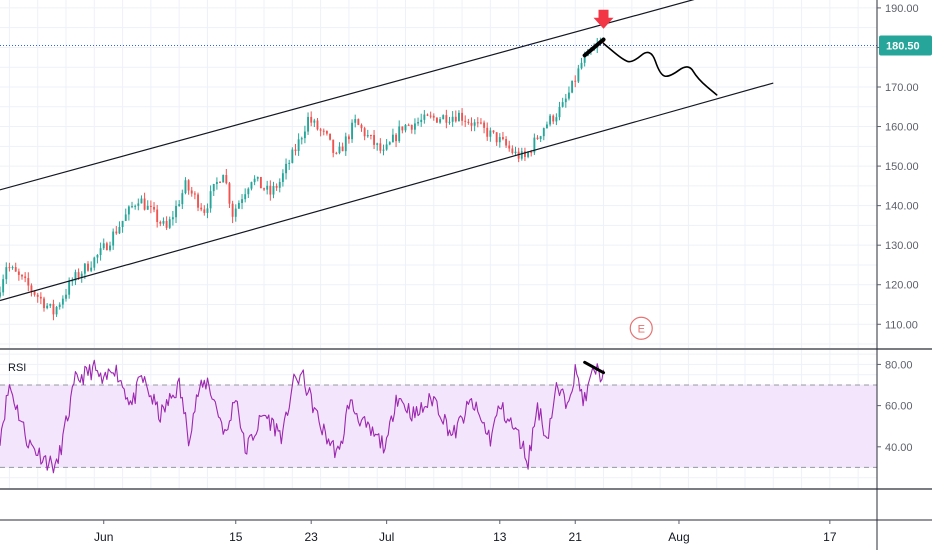  Describe the element at coordinates (594, 47) in the screenshot. I see `price-divergence-line` at that location.